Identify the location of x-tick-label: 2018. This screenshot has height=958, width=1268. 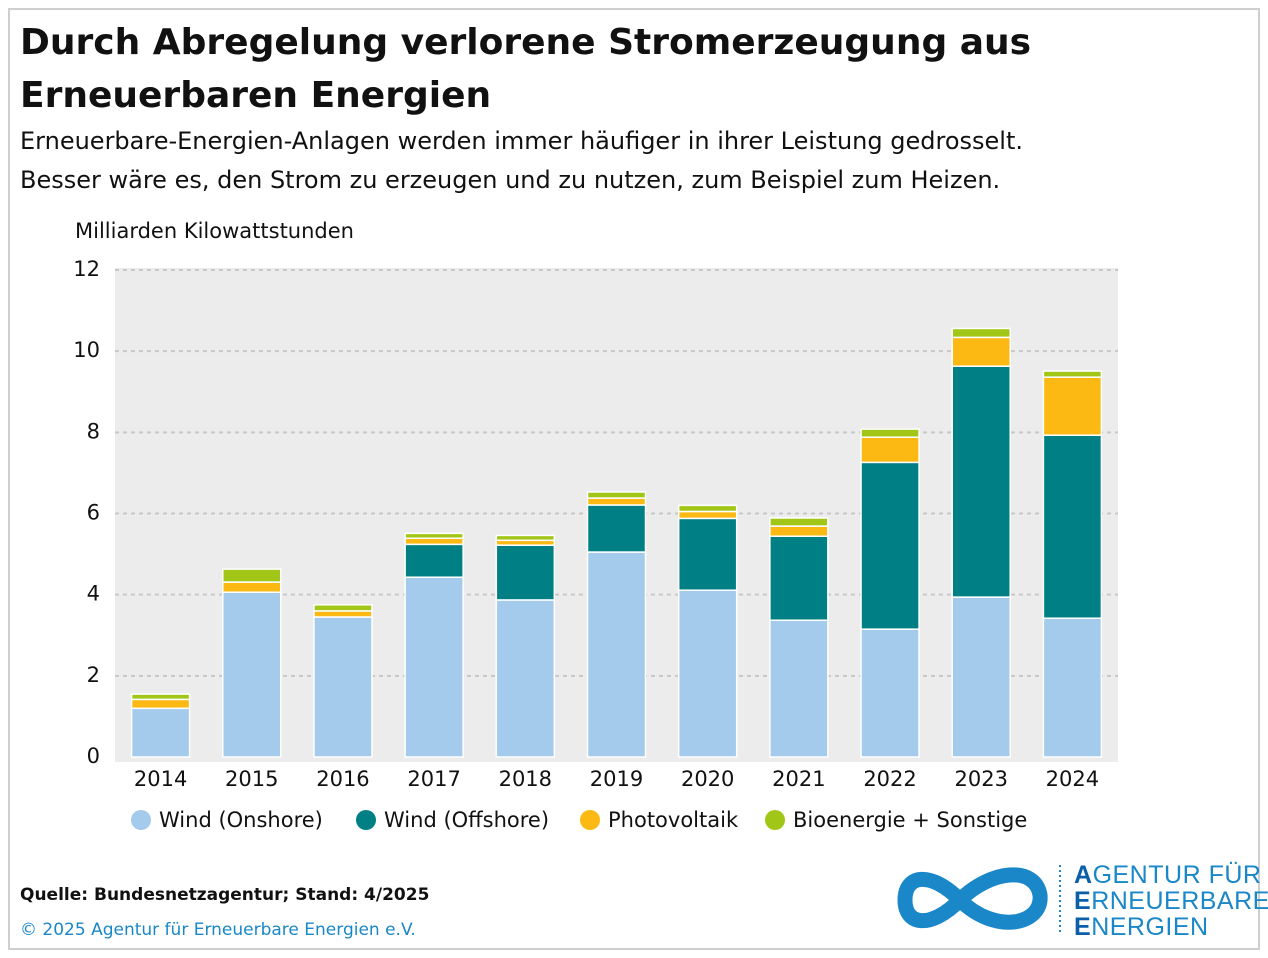
(525, 779).